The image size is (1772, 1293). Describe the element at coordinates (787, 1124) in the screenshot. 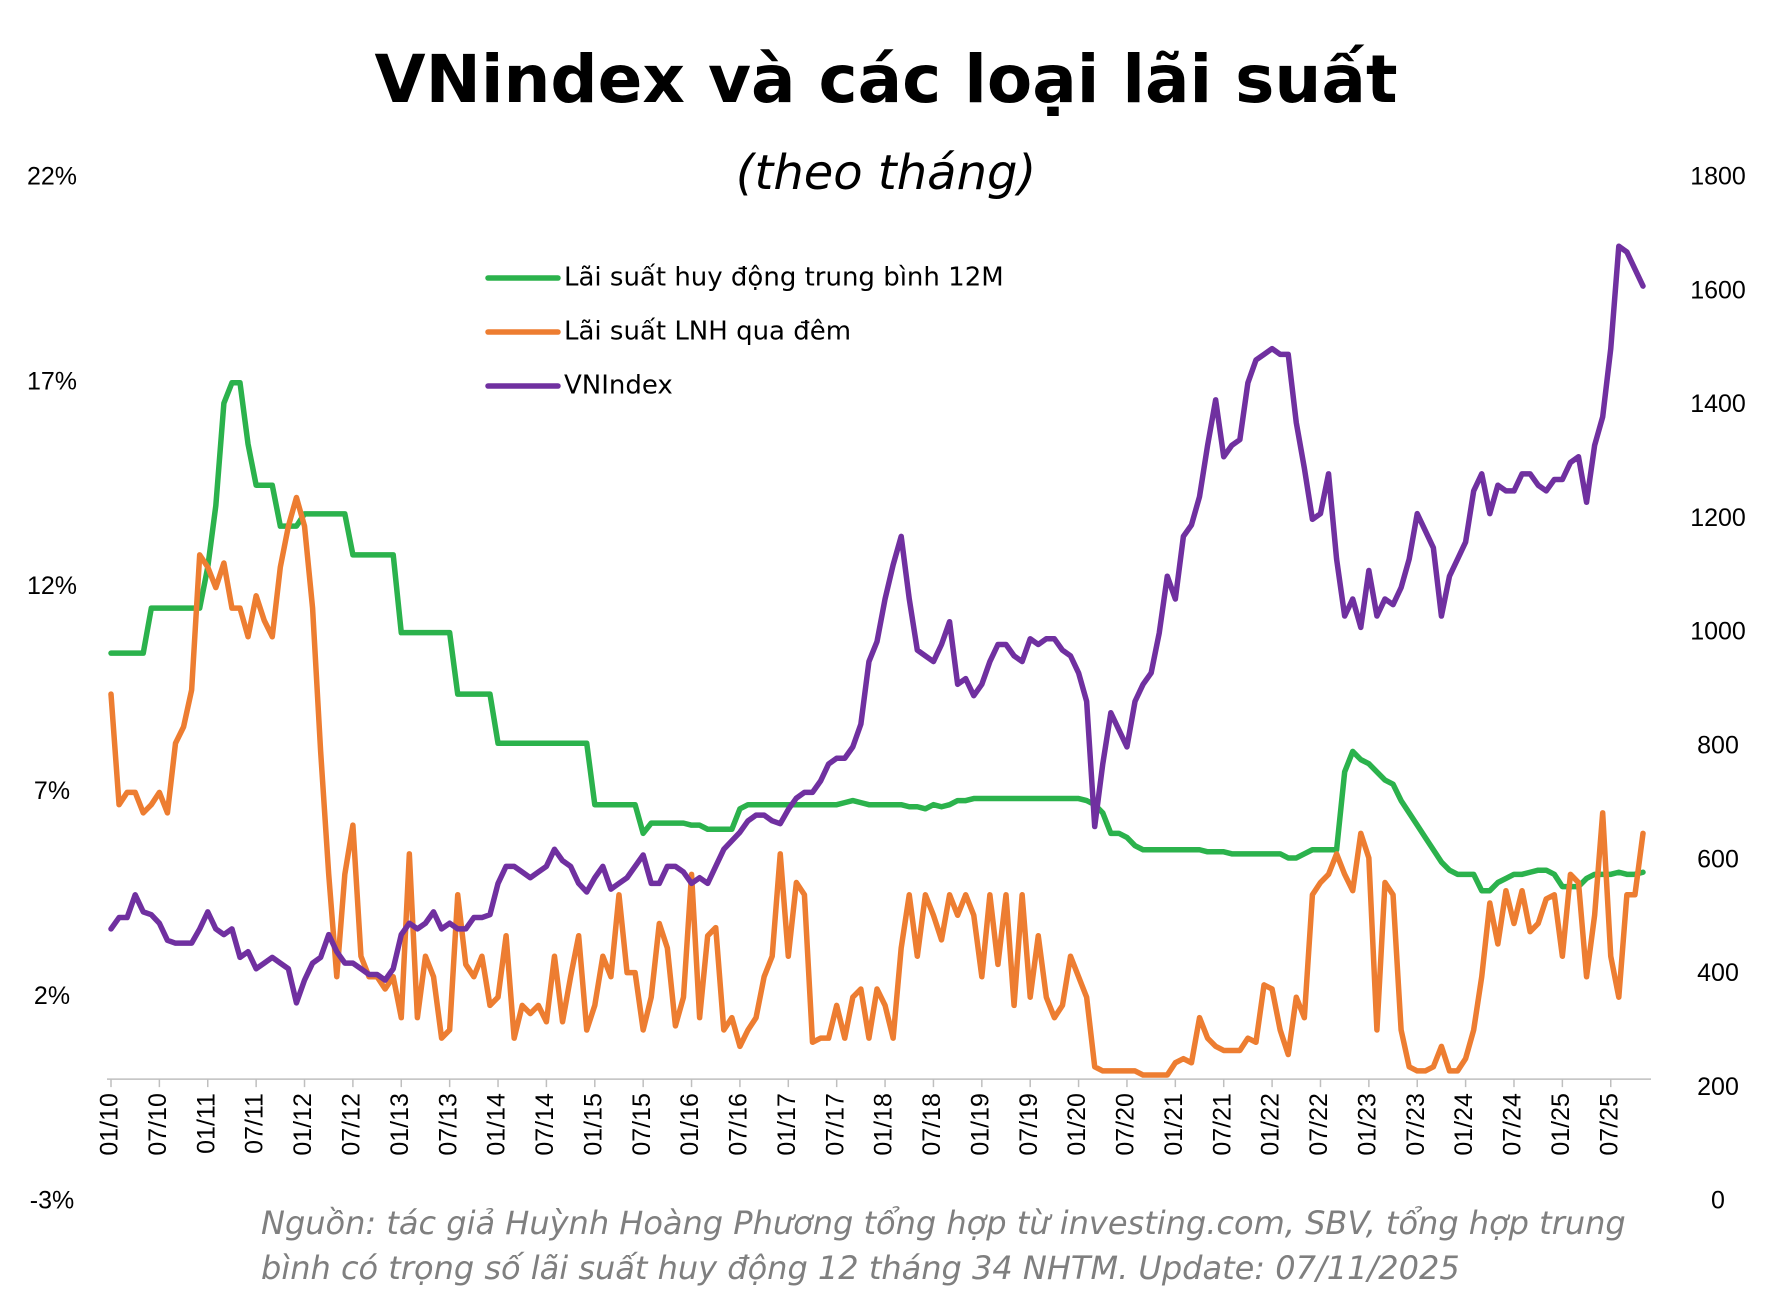

I see `x-tick-label: 01/17` at that location.